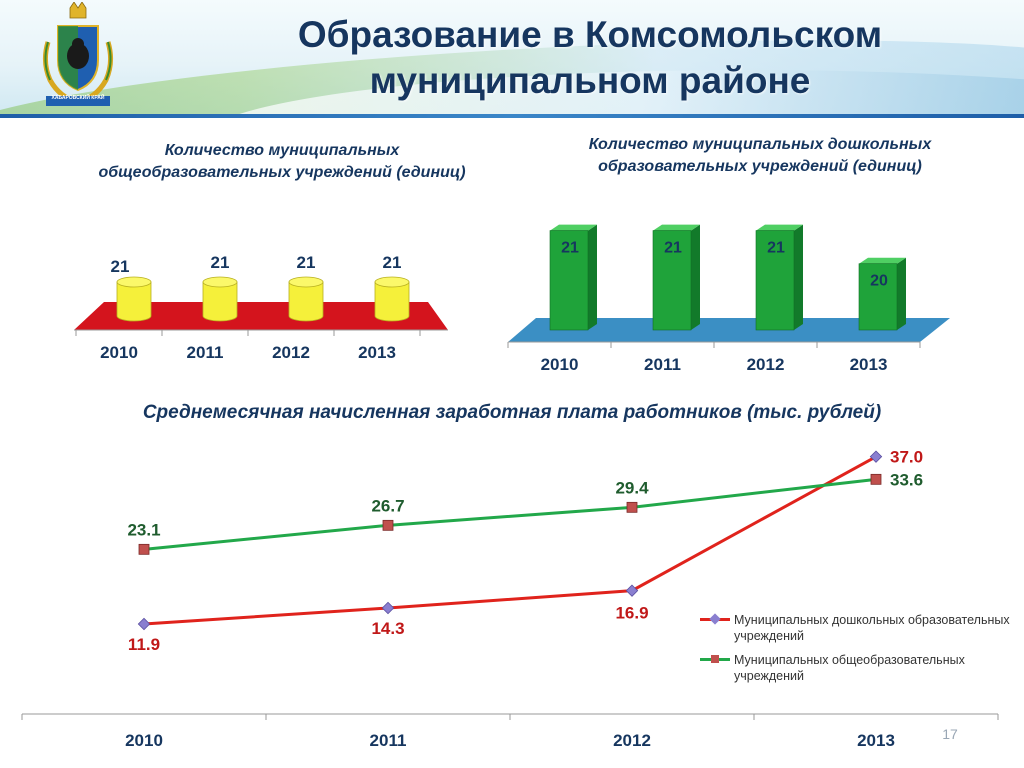 Image resolution: width=1024 pixels, height=768 pixels. I want to click on chart1-tick-label: 2010, so click(119, 352).